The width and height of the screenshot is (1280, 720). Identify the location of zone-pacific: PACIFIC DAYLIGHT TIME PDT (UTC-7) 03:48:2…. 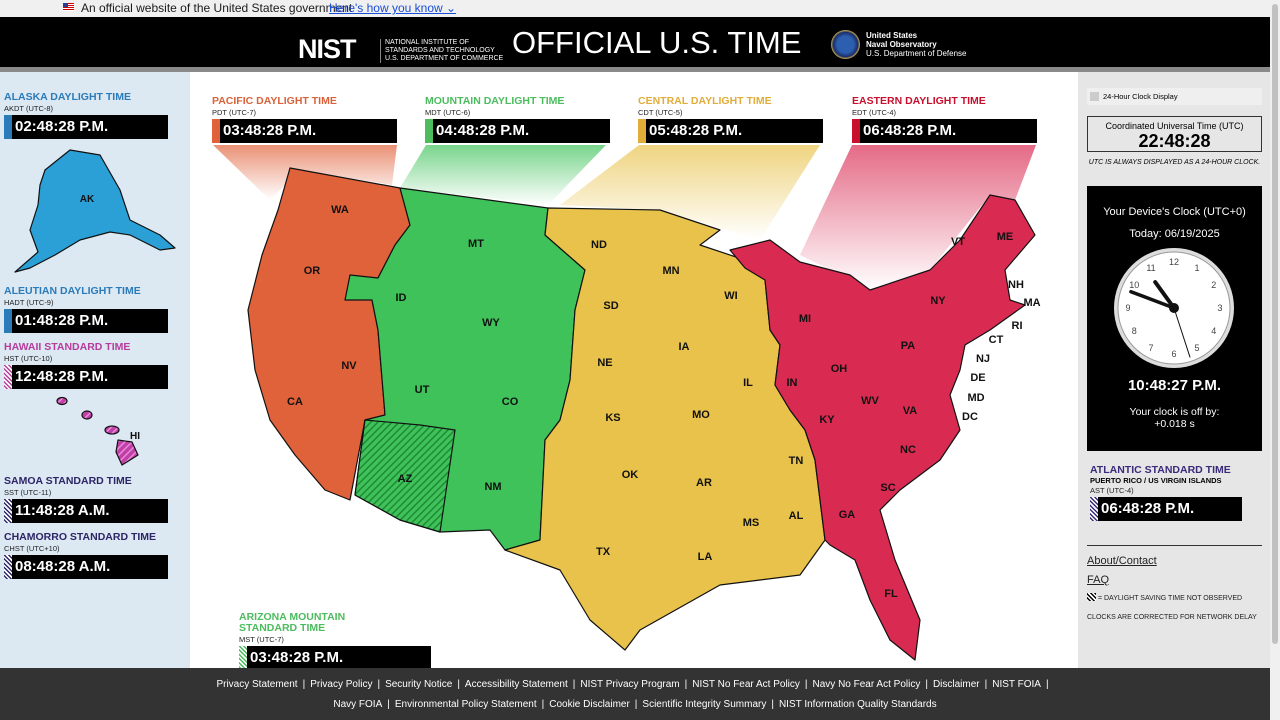
(304, 119).